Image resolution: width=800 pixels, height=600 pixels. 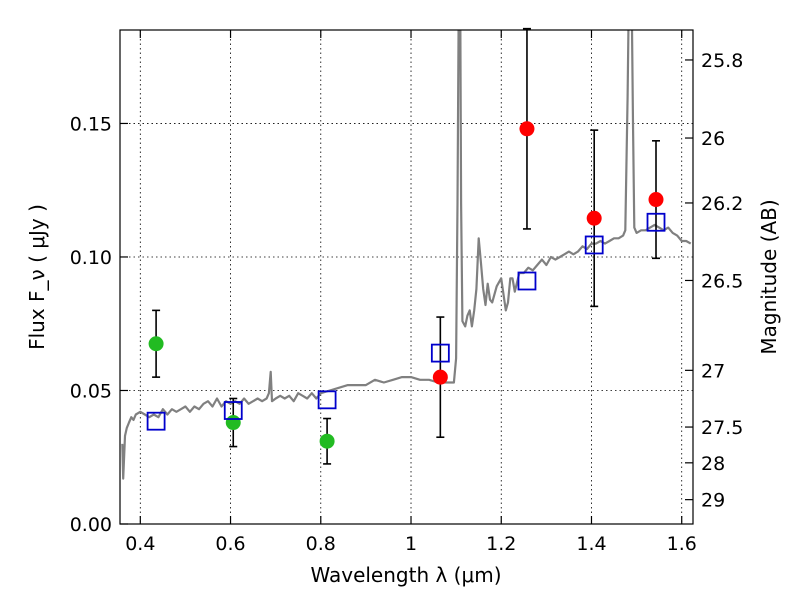 What do you see at coordinates (722, 61) in the screenshot?
I see `magnitude-tick-label: 25.8` at bounding box center [722, 61].